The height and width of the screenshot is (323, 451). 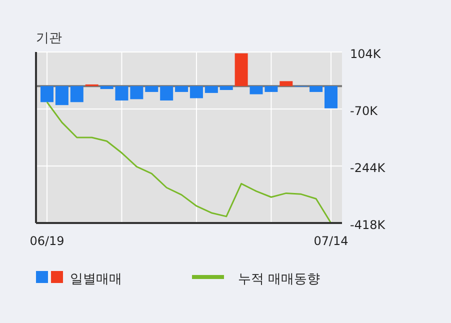 I want to click on chart-title: 기관, so click(x=49, y=38).